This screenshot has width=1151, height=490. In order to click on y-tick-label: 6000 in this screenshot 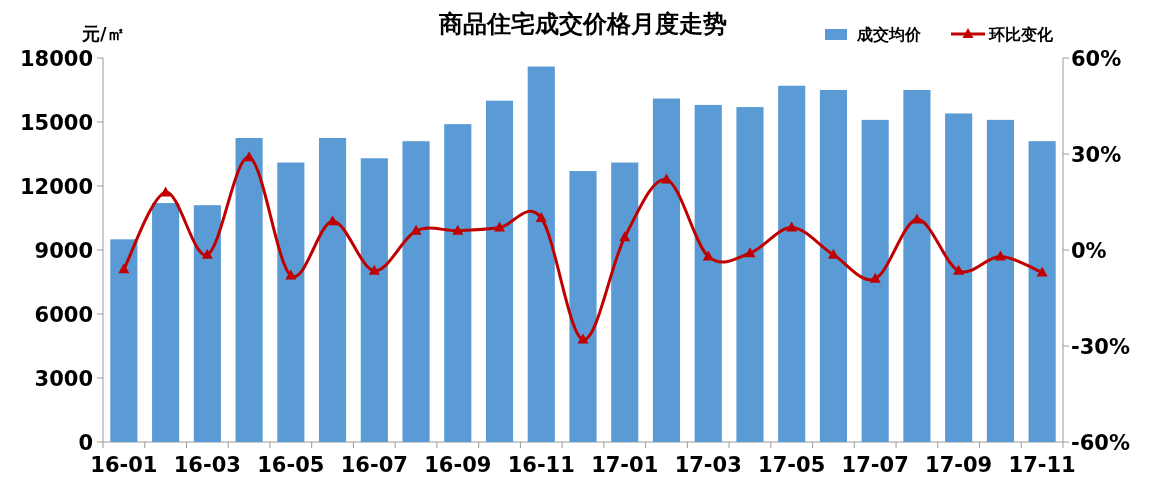, I will do `click(63, 315)`.